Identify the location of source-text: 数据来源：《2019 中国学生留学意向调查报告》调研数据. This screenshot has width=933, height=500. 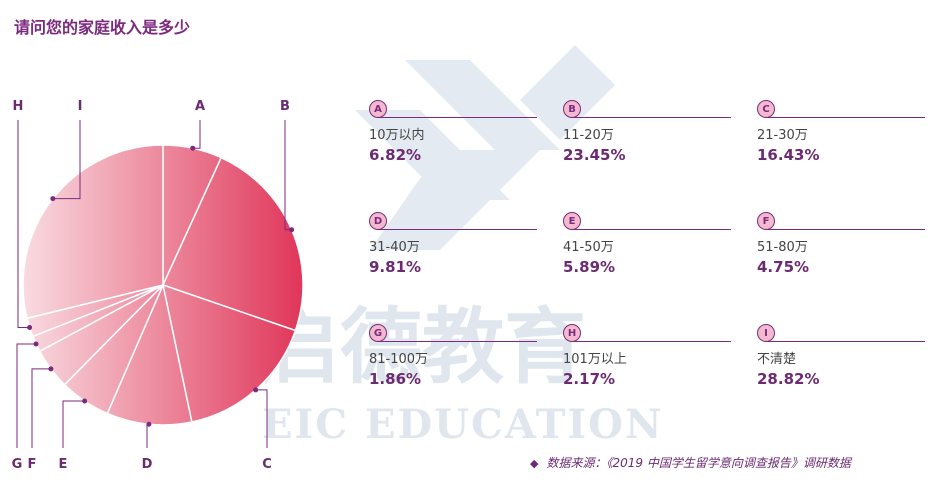
(698, 463).